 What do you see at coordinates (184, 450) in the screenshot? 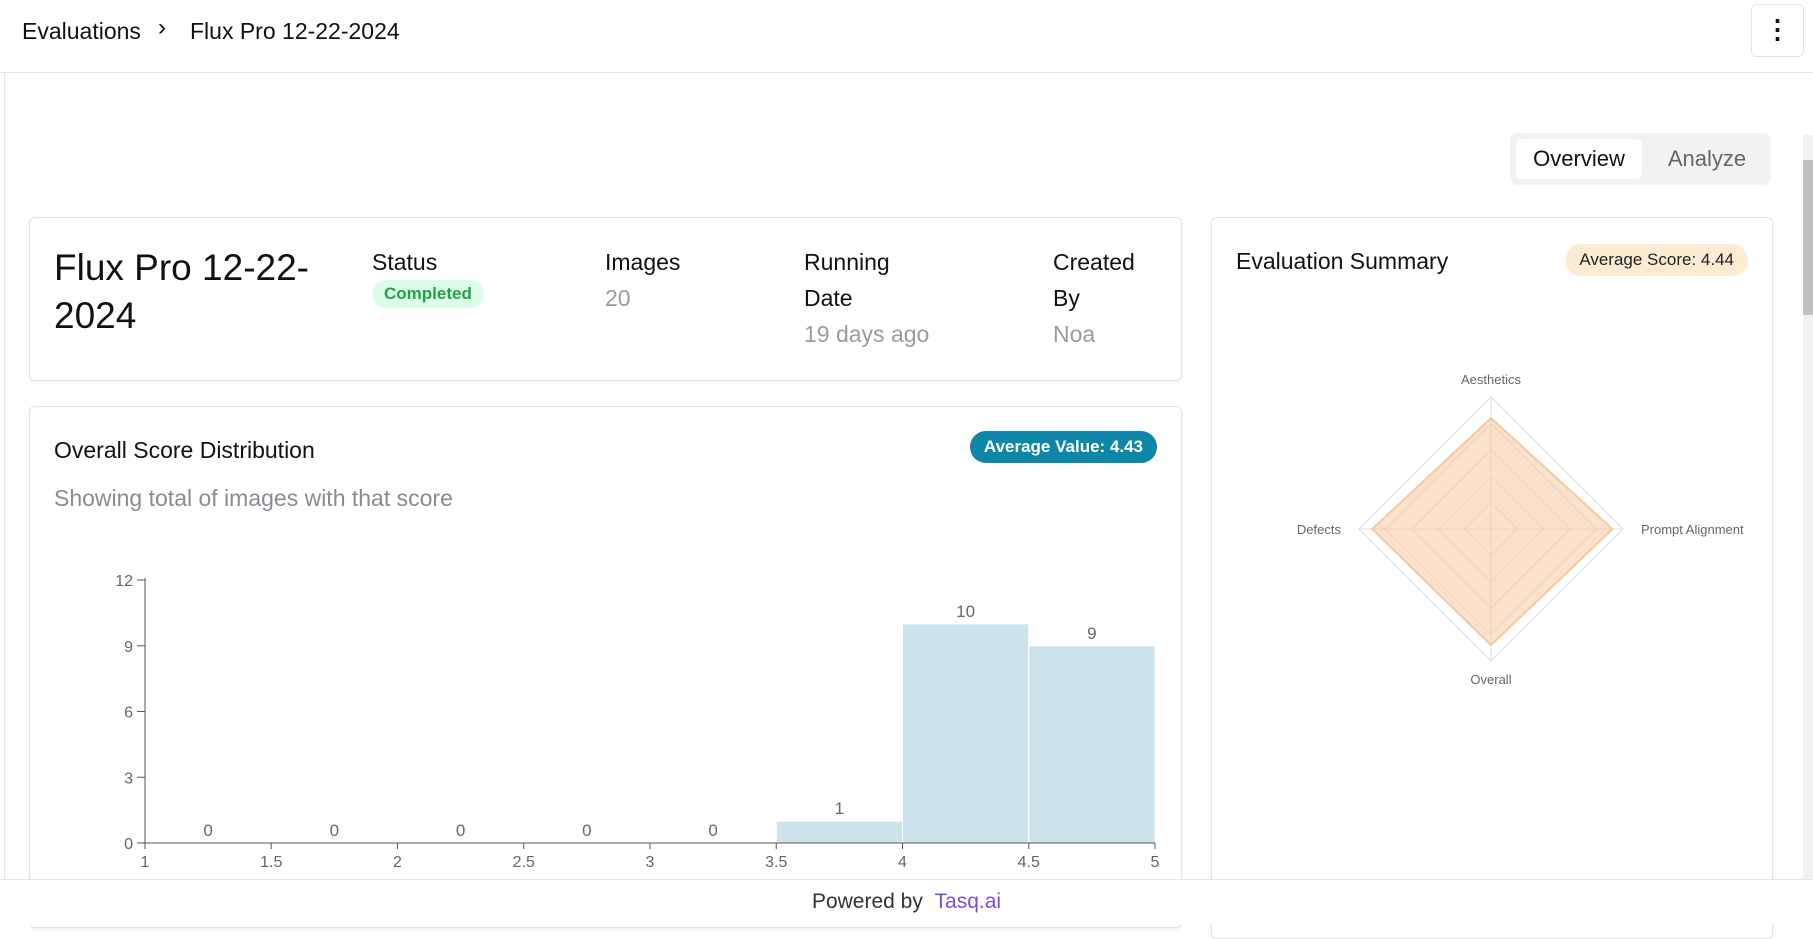
I see `card-title: Overall Score Distribution` at bounding box center [184, 450].